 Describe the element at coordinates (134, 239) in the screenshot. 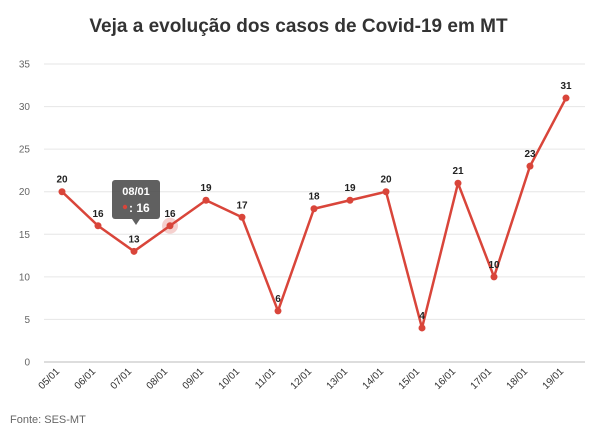

I see `data-label: 13` at that location.